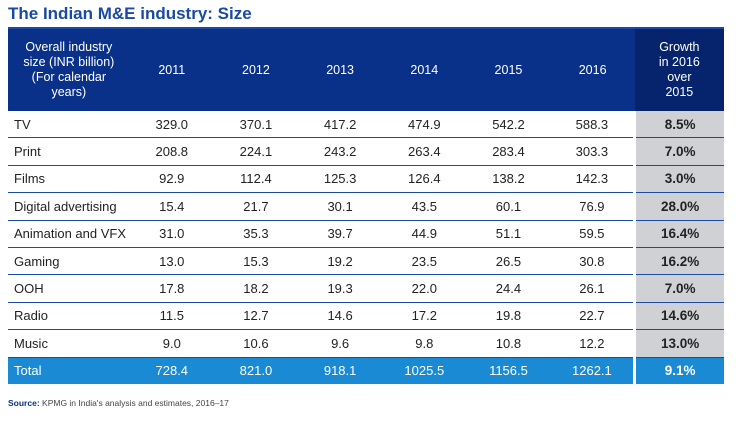 This screenshot has height=422, width=740. I want to click on row-label: Radio, so click(69, 316).